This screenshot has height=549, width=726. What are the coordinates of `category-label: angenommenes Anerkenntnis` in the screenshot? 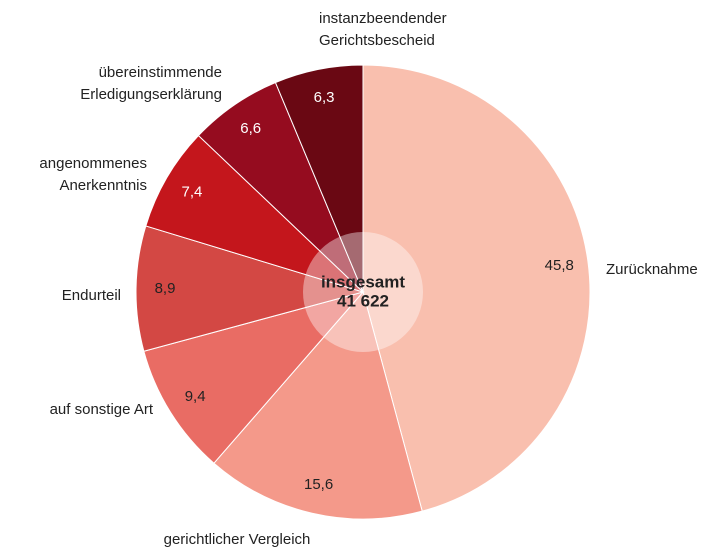 It's located at (93, 174).